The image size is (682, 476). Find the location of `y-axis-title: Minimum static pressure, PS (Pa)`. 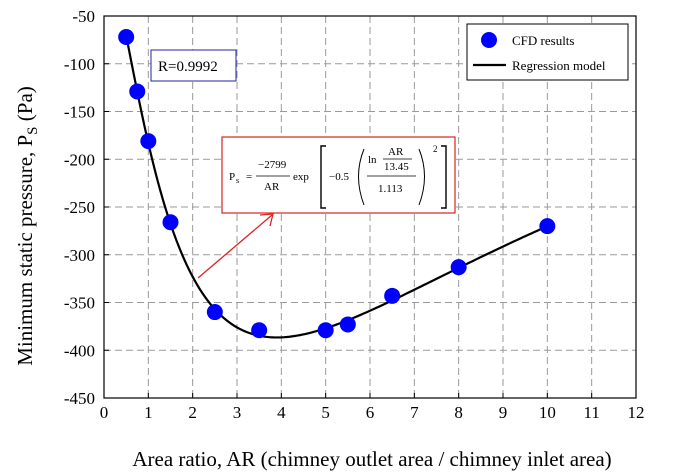

y-axis-title: Minimum static pressure, PS (Pa) is located at coordinates (27, 226).